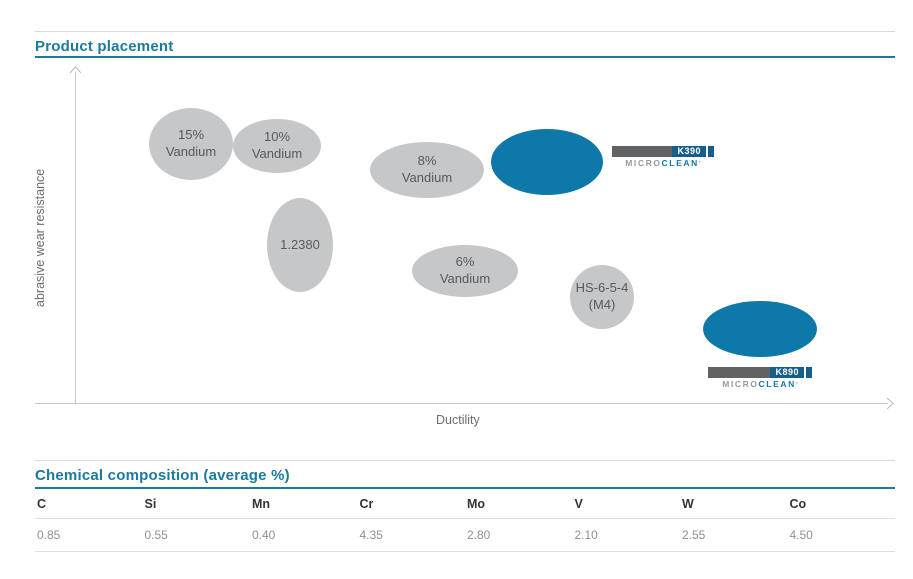  What do you see at coordinates (277, 137) in the screenshot?
I see `bubble-label-line: 10%` at bounding box center [277, 137].